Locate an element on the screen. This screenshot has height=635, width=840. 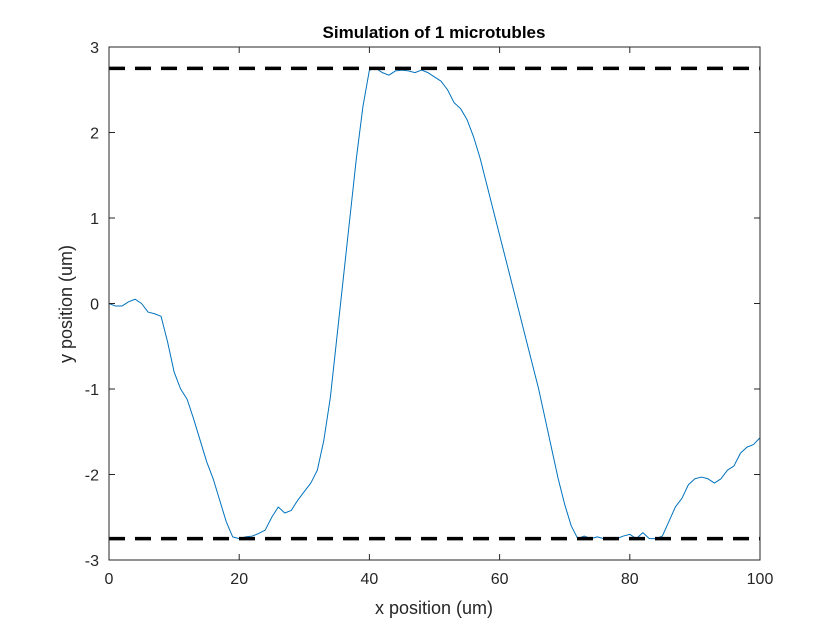
y-tick-label: -1 is located at coordinates (92, 390).